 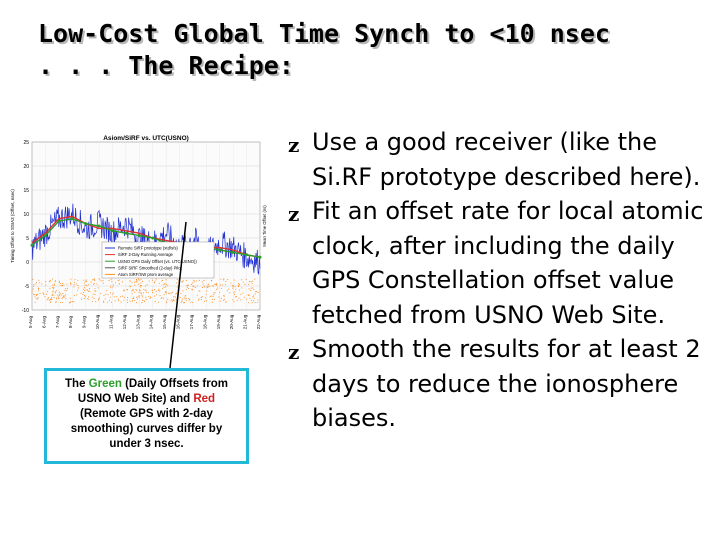 I want to click on side-axis-label: Mean Time Offset (ns), so click(x=264, y=226).